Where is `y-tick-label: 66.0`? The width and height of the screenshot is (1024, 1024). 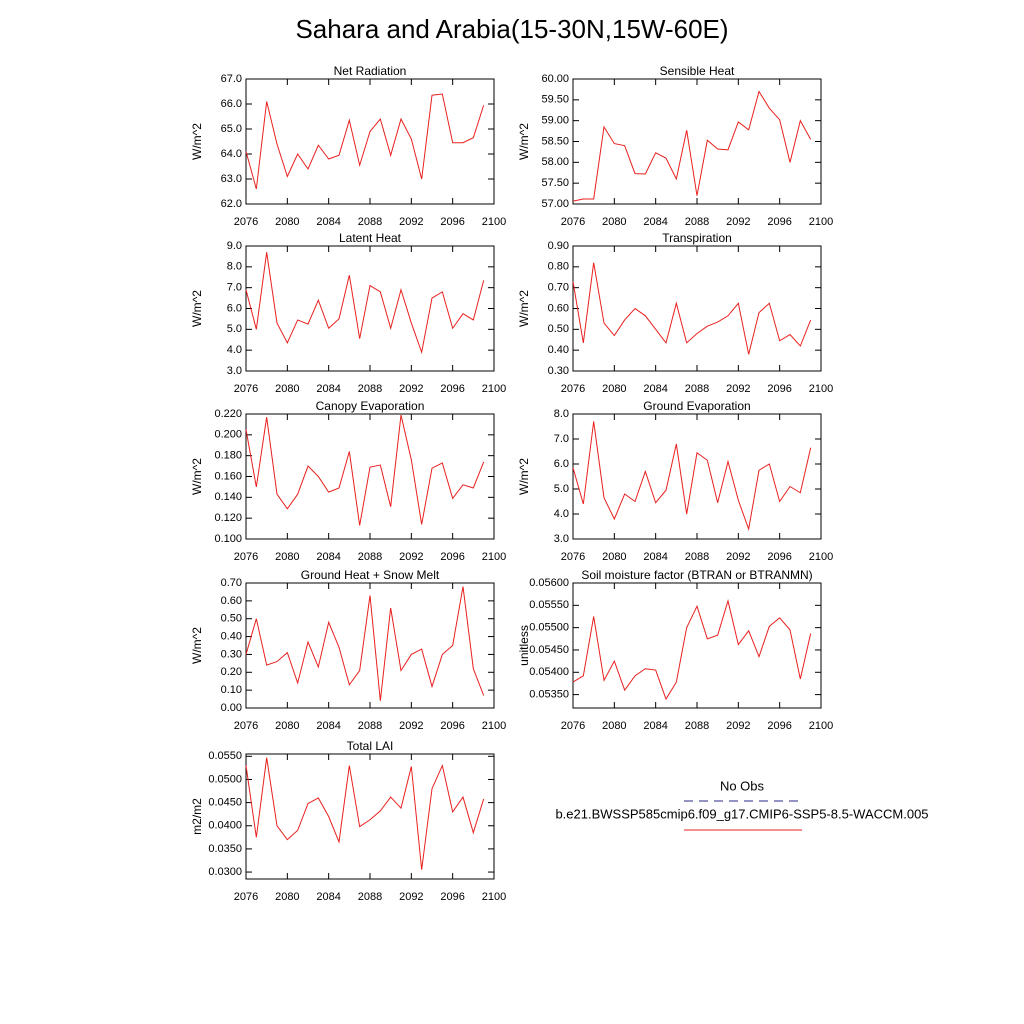 y-tick-label: 66.0 is located at coordinates (231, 104).